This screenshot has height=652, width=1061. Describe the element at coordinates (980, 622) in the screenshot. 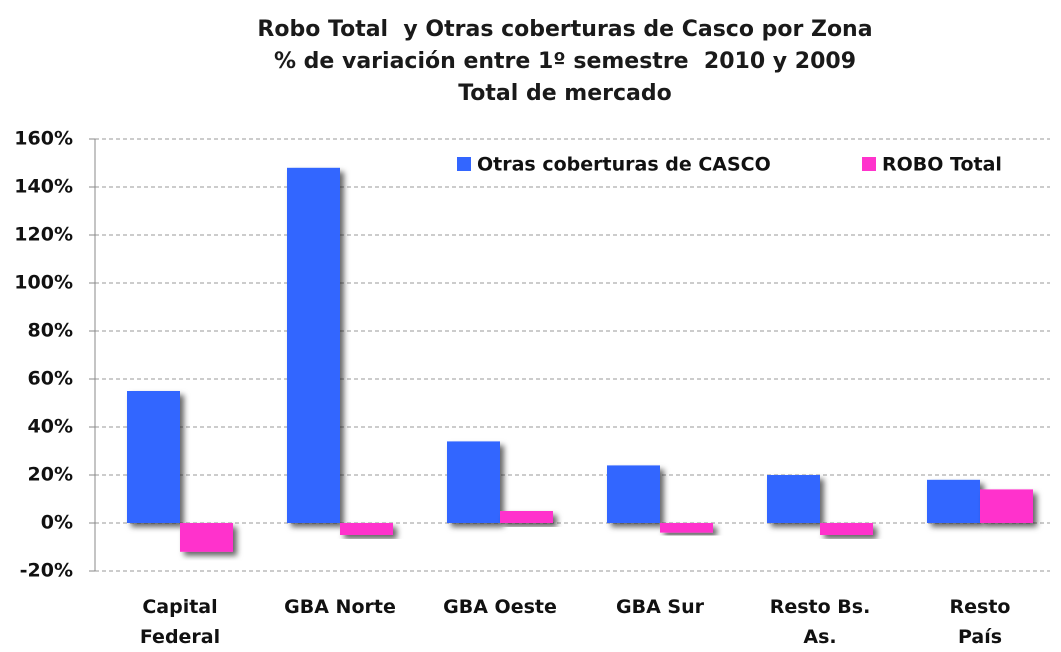

I see `x-tick-label: Resto País` at that location.